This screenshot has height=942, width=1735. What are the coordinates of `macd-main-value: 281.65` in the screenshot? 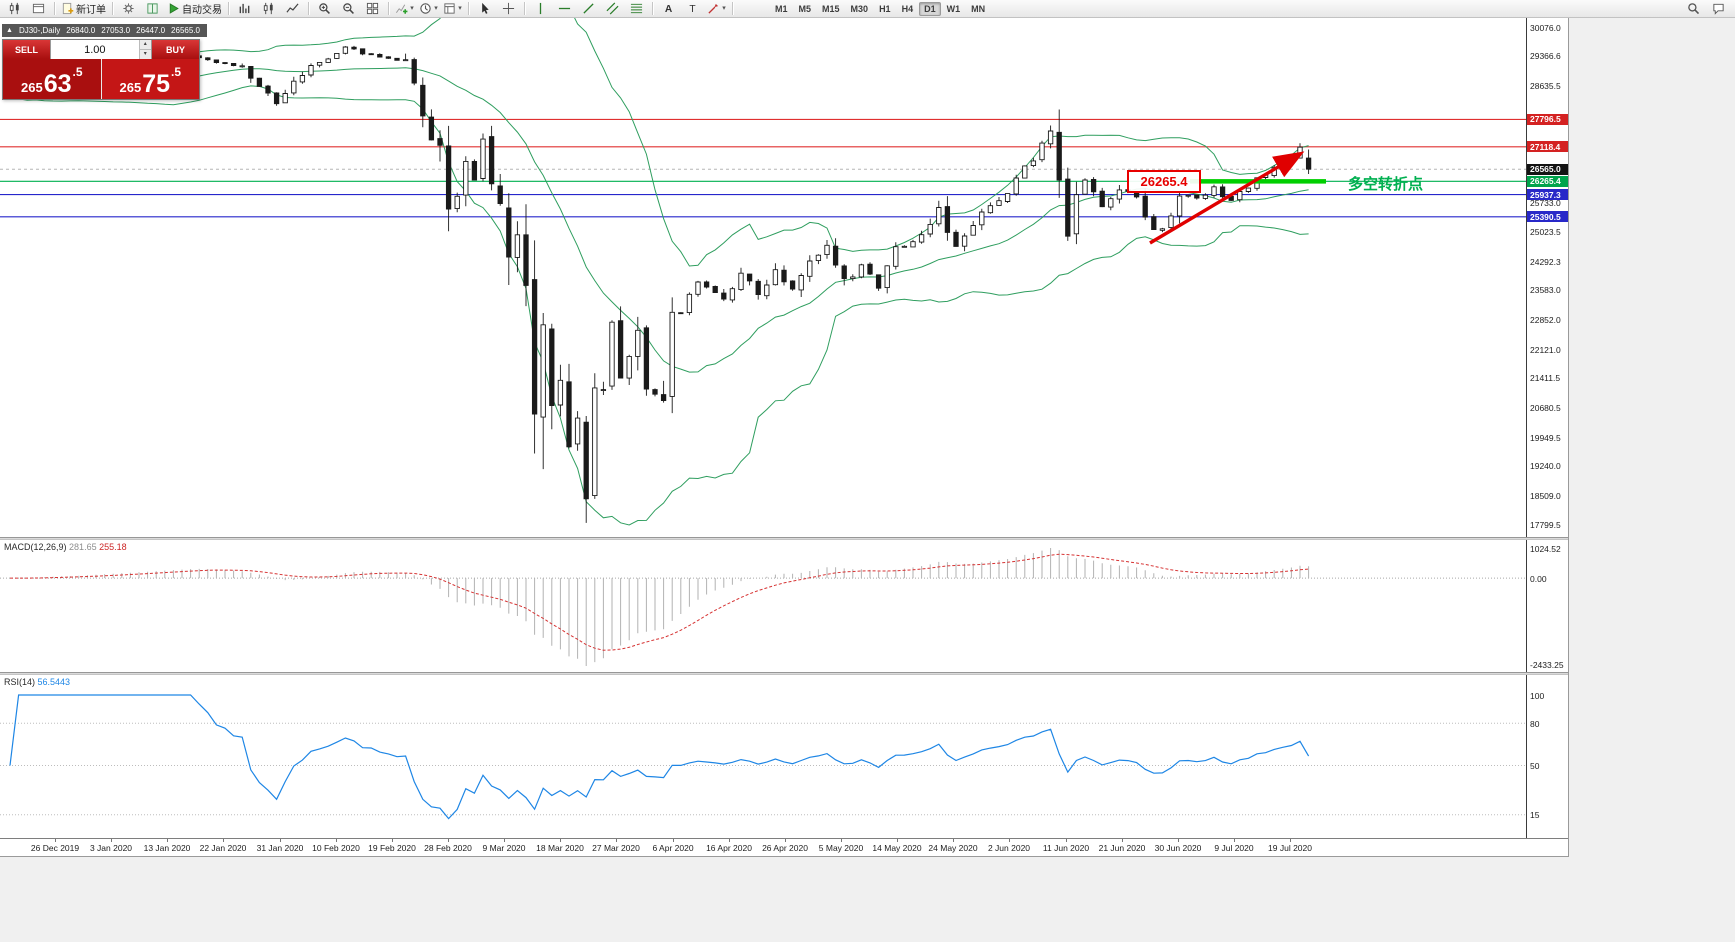 It's located at (83, 547).